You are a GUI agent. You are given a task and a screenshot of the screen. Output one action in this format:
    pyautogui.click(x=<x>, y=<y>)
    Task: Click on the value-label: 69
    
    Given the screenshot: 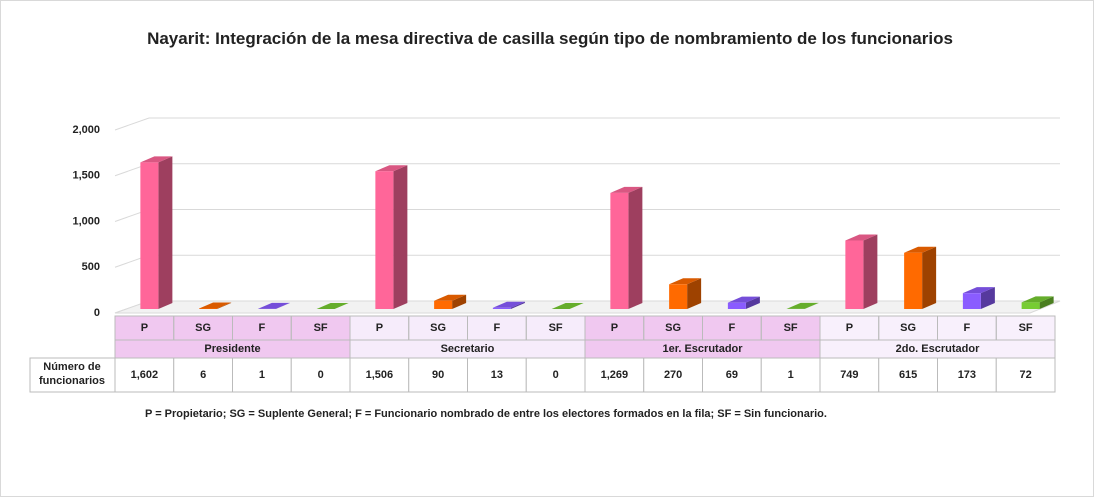 What is the action you would take?
    pyautogui.click(x=732, y=375)
    